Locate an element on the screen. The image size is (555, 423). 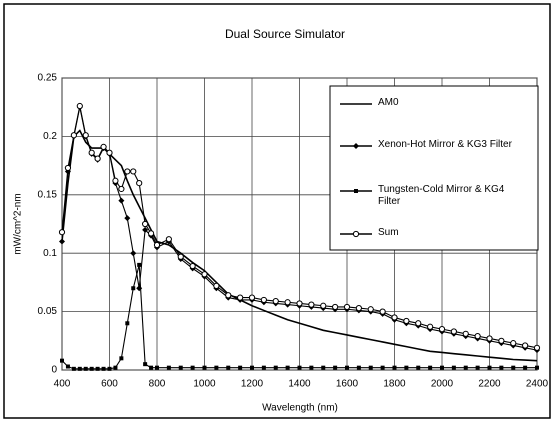
legend-label: AM0 is located at coordinates (388, 102).